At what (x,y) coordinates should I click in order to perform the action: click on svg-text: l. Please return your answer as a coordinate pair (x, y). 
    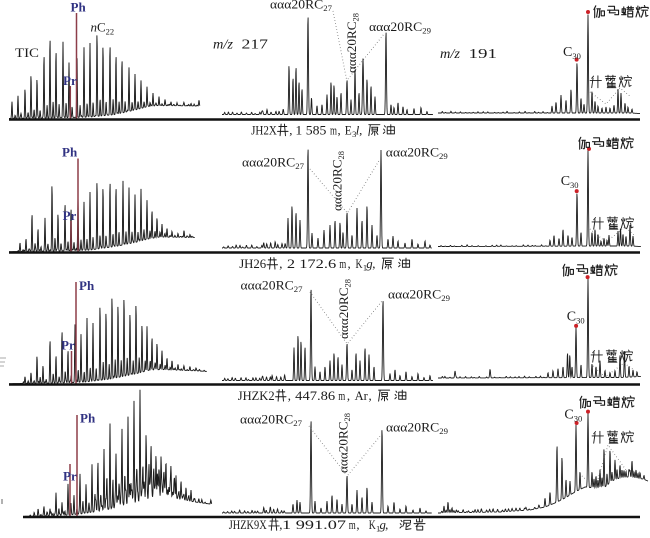
    Looking at the image, I should click on (358, 130).